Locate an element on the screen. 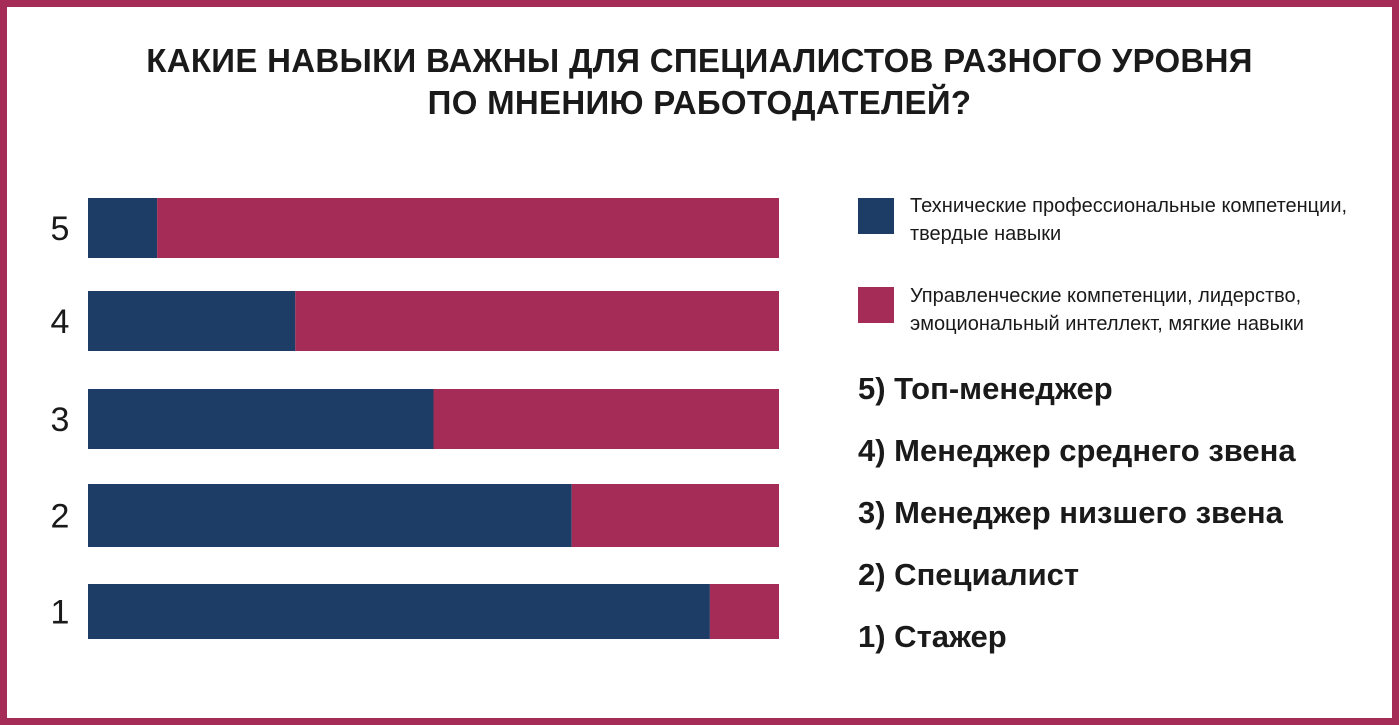  level-item-specialist: 2) Специалист is located at coordinates (969, 574).